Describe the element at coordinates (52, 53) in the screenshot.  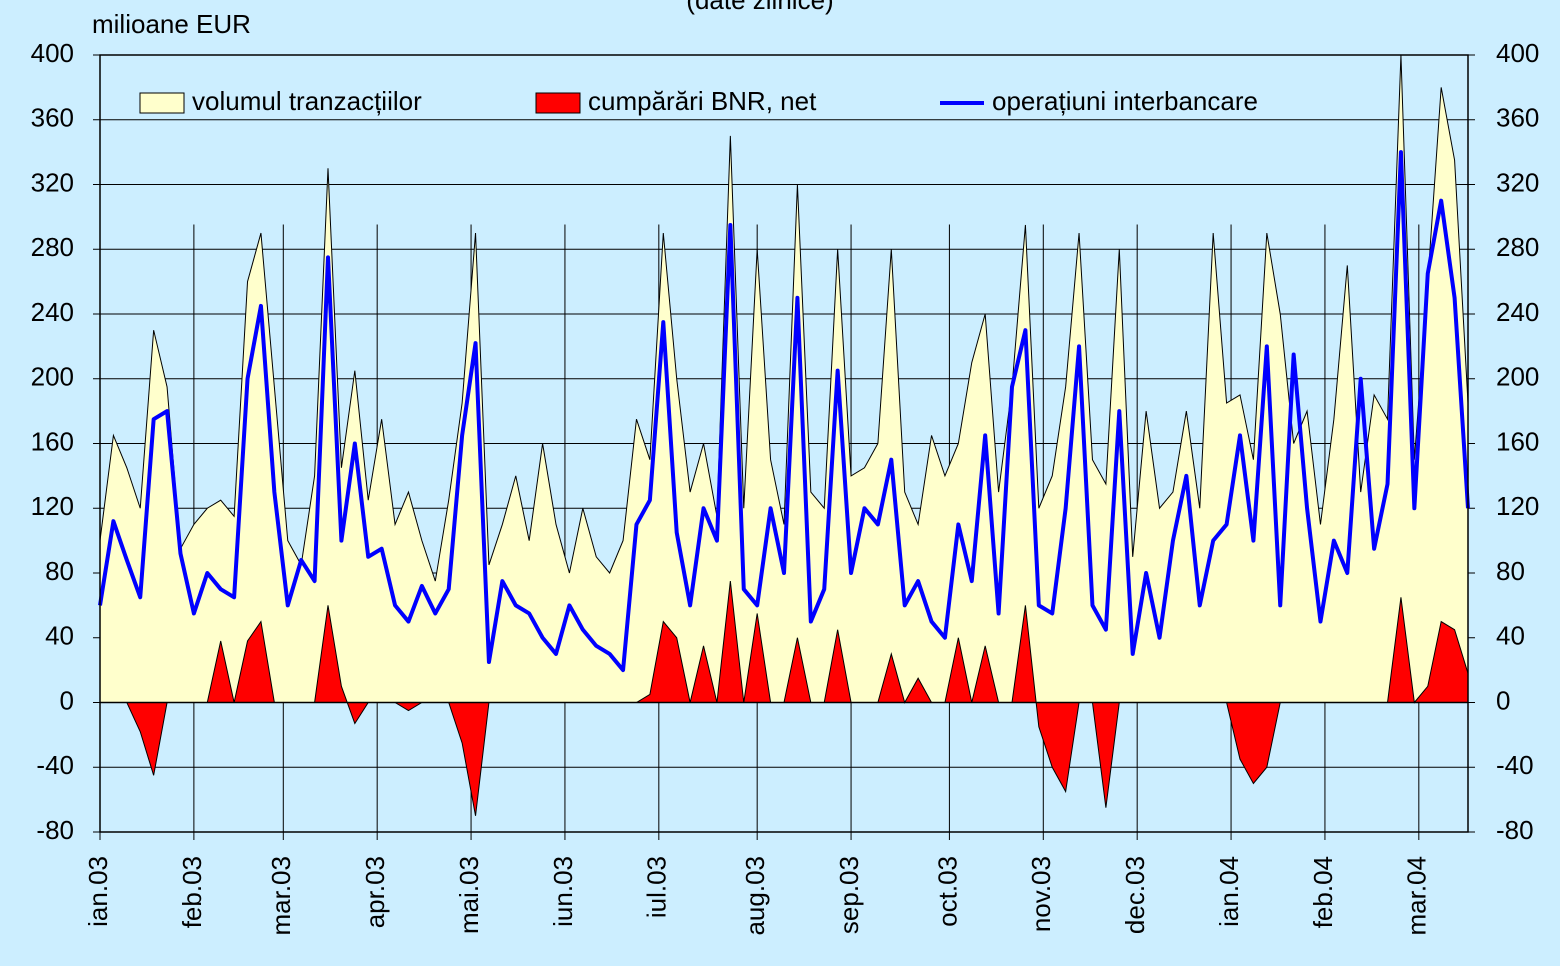
I see `y-tick-label: 400` at that location.